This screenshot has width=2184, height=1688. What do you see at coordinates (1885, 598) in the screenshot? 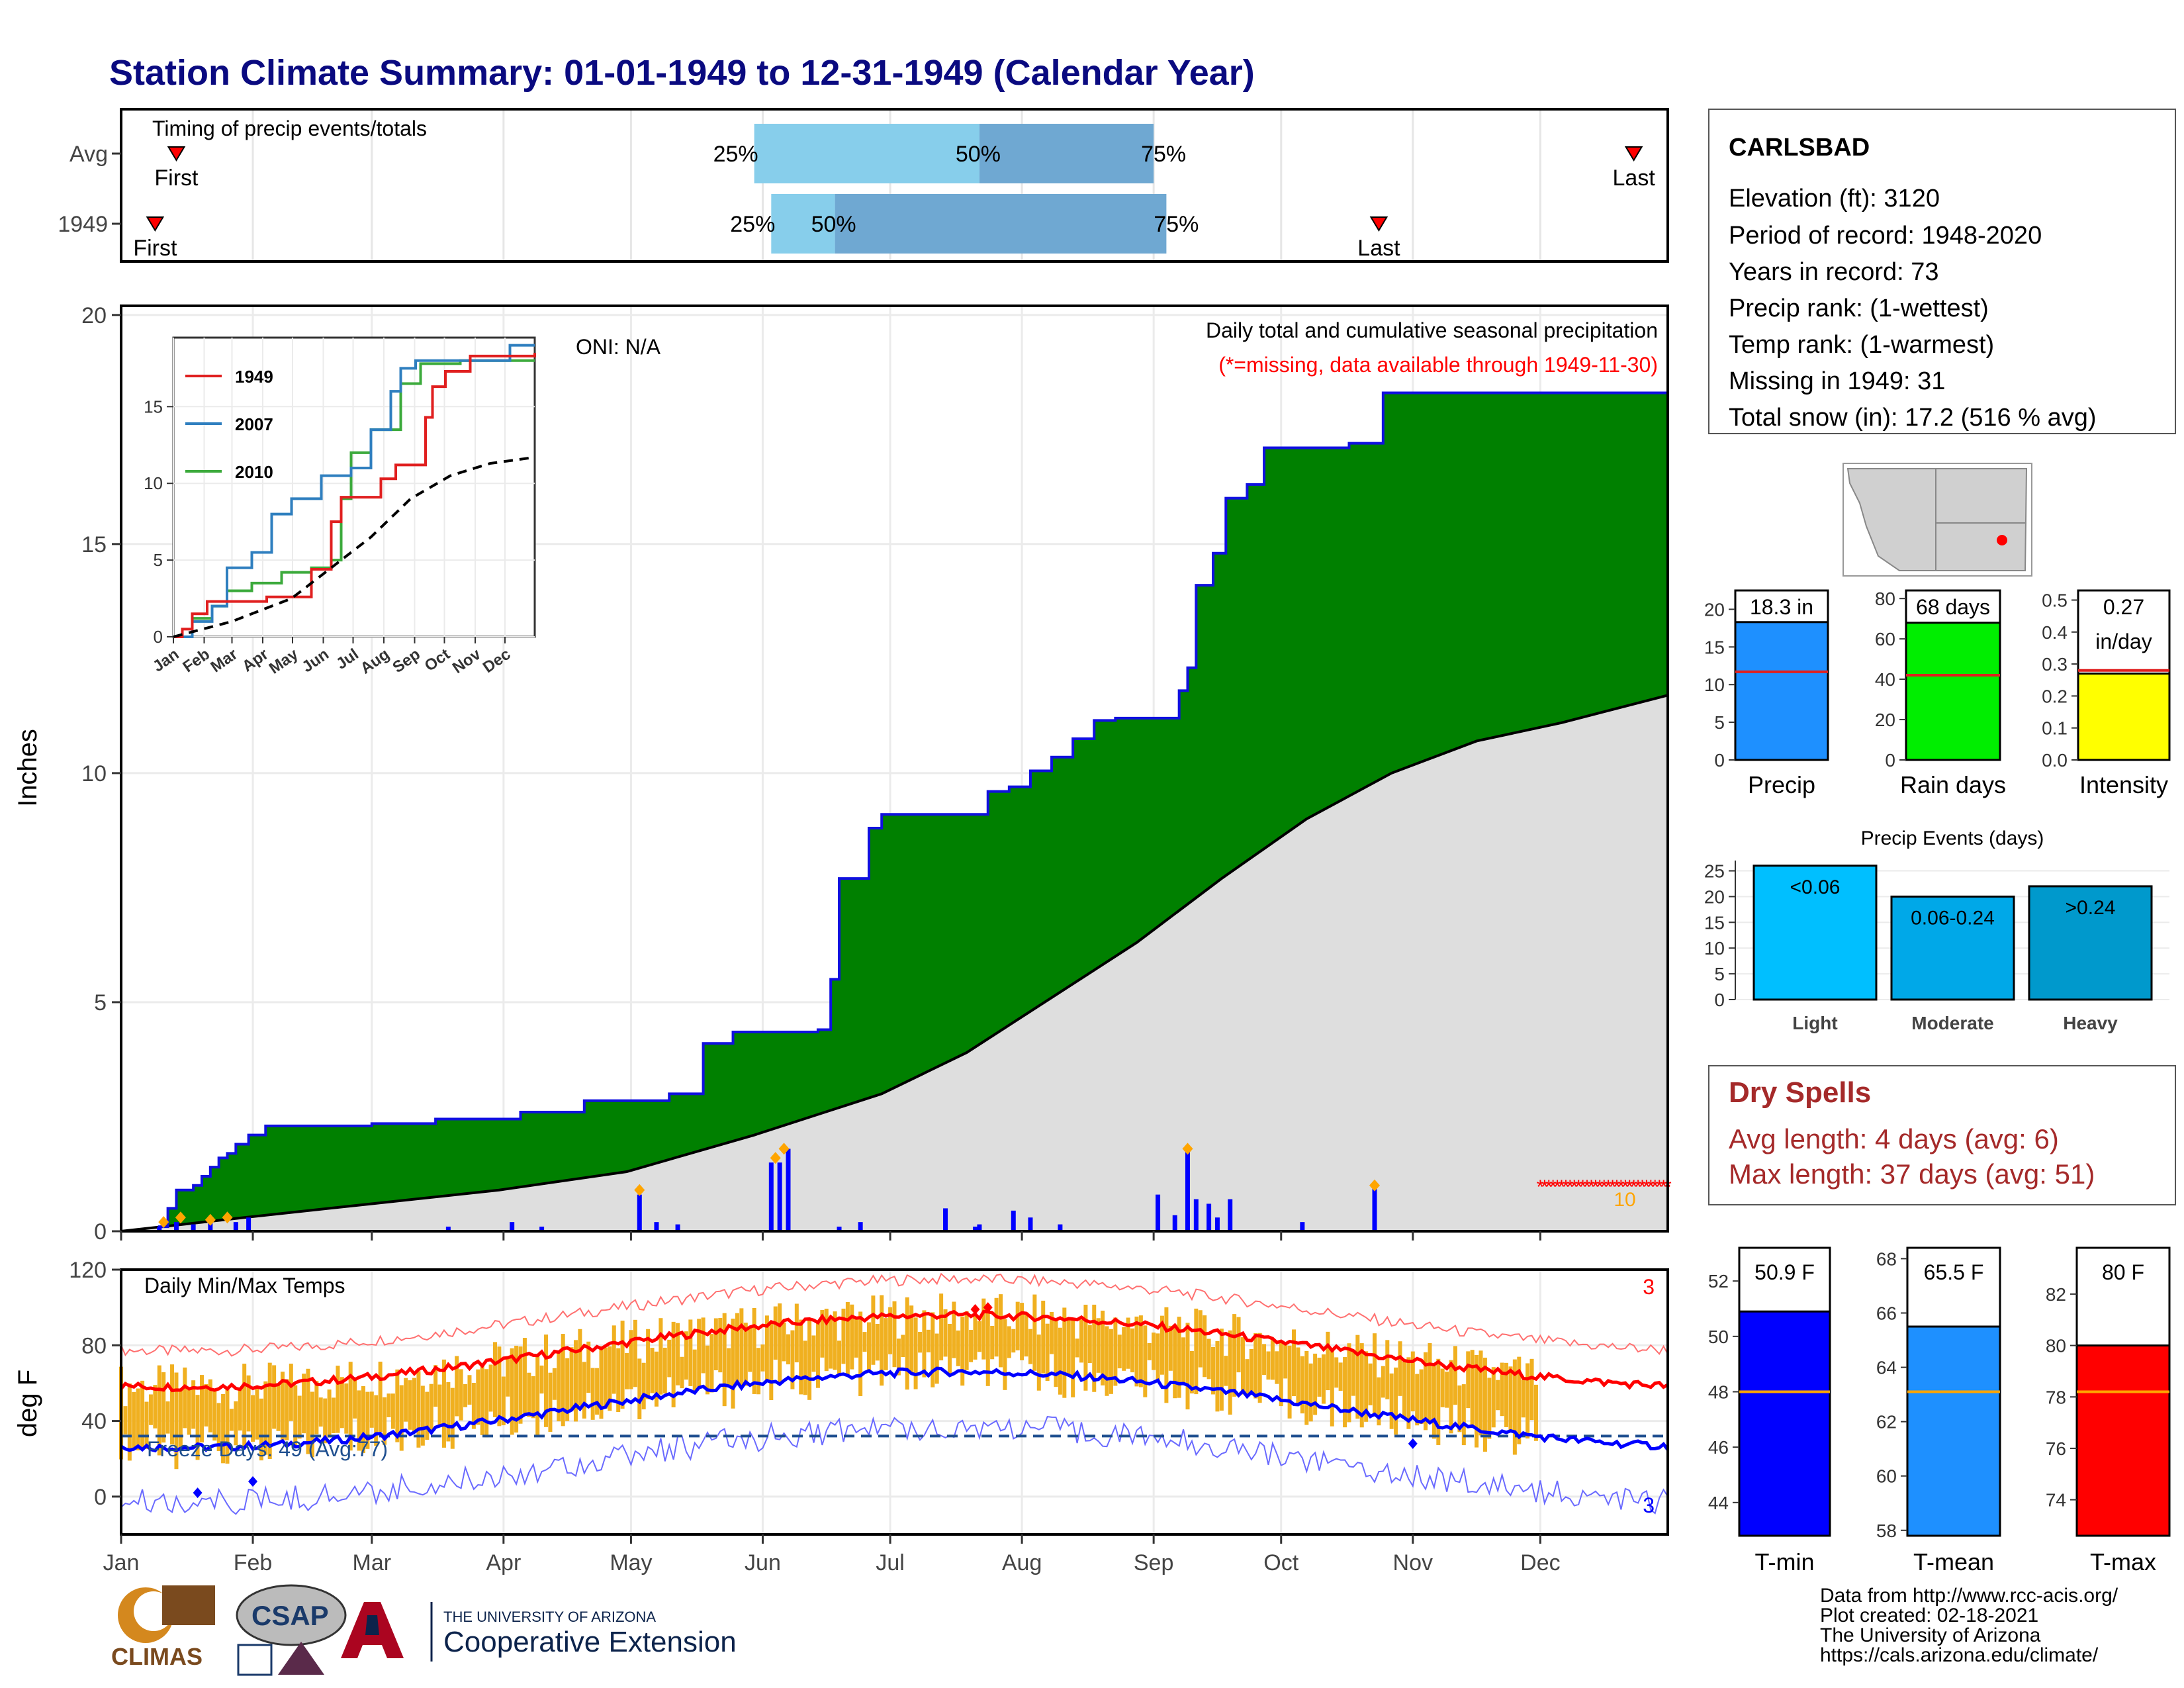
I see `summary-bar-ytick-label: 80` at bounding box center [1885, 598].